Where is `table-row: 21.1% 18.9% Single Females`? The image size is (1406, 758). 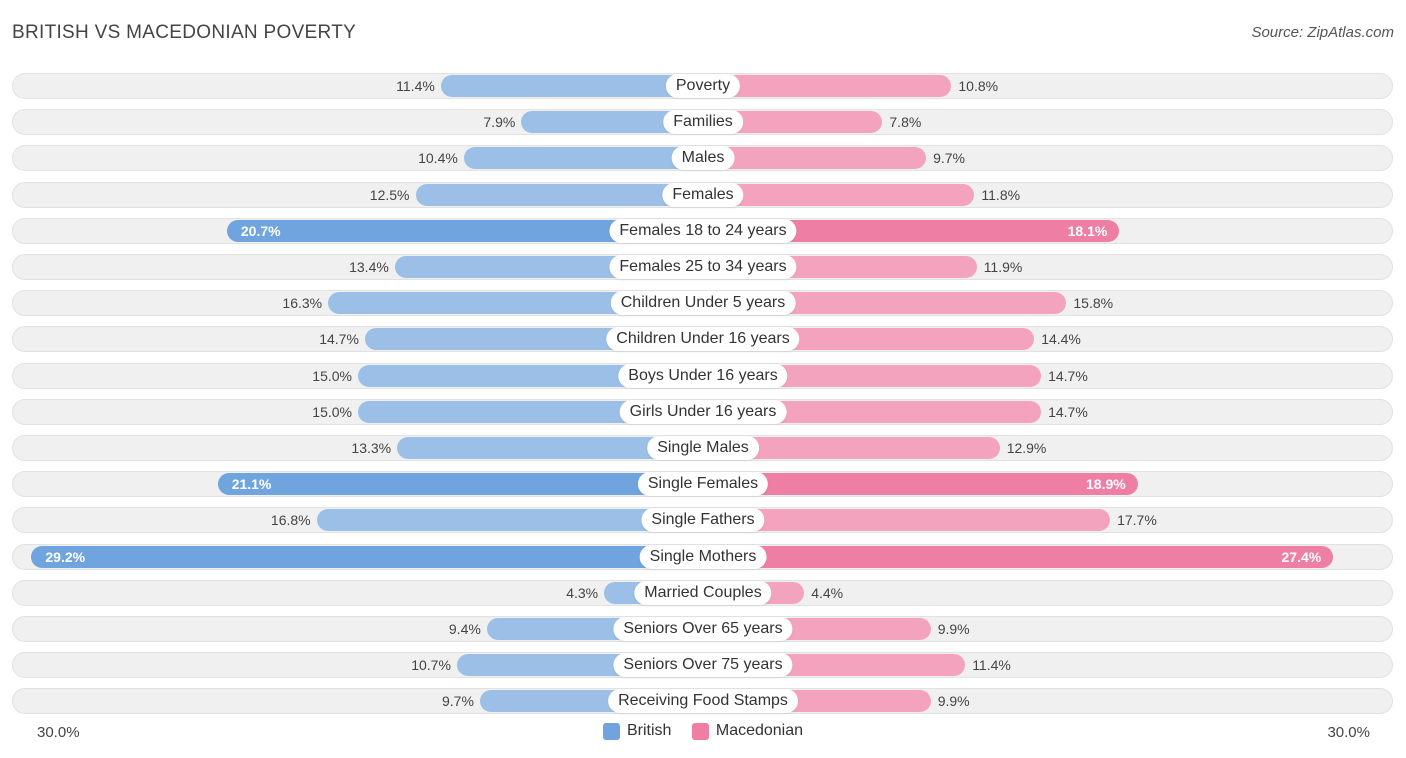
table-row: 21.1% 18.9% Single Females is located at coordinates (702, 484).